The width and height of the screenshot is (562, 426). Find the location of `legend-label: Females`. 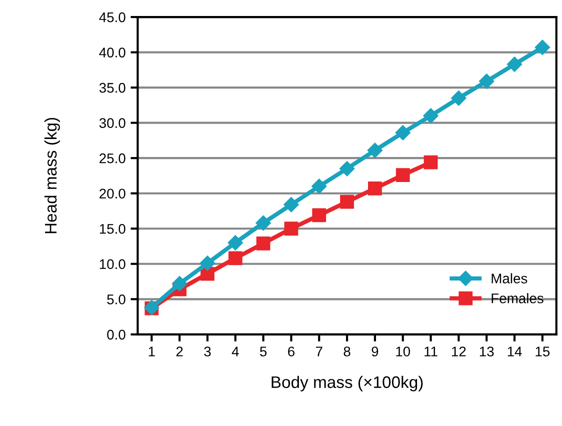

legend-label: Females is located at coordinates (518, 298).